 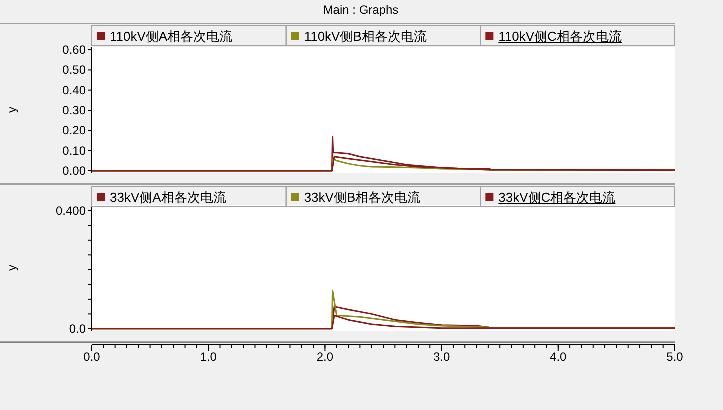 What do you see at coordinates (77, 329) in the screenshot?
I see `y-tick-label: 0.0` at bounding box center [77, 329].